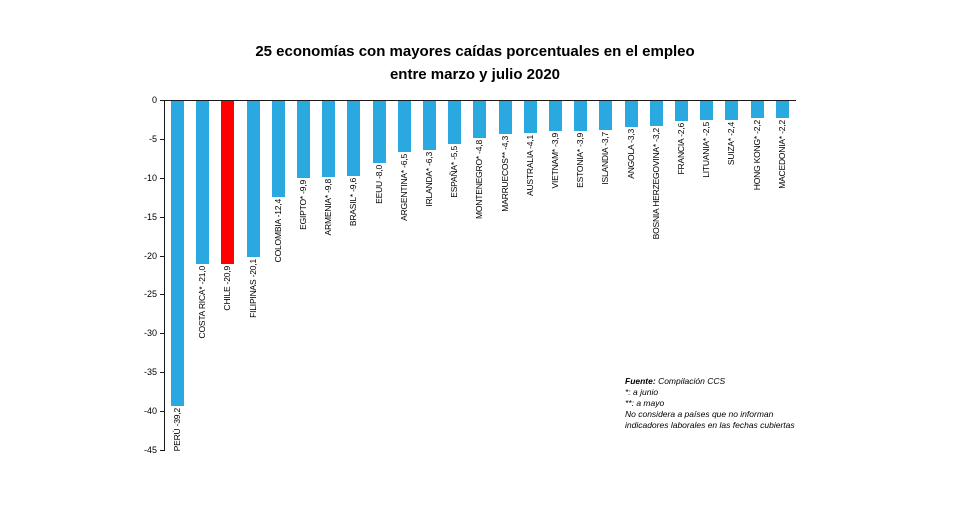 This screenshot has width=960, height=512. Describe the element at coordinates (154, 100) in the screenshot. I see `y-tick-label: 0` at that location.